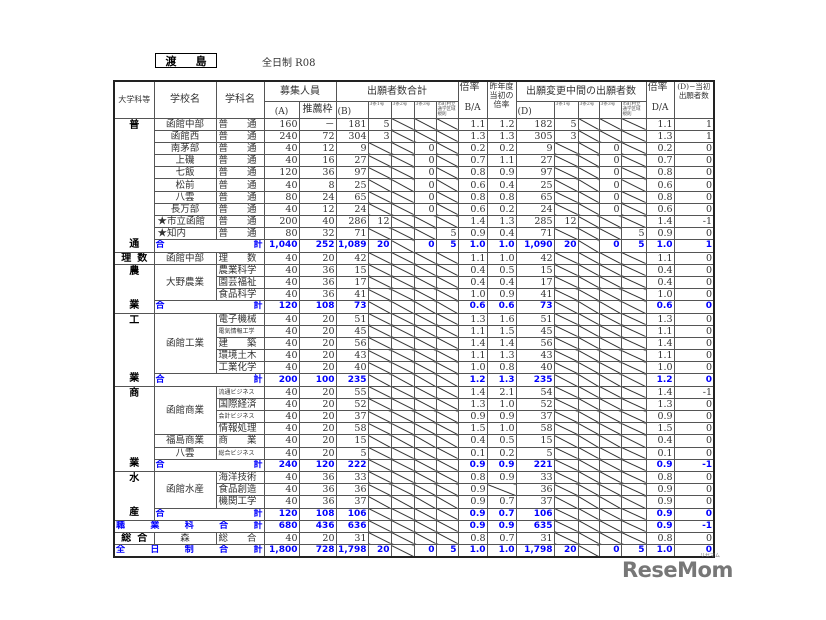  What do you see at coordinates (535, 514) in the screenshot?
I see `cell-d: 106` at bounding box center [535, 514].